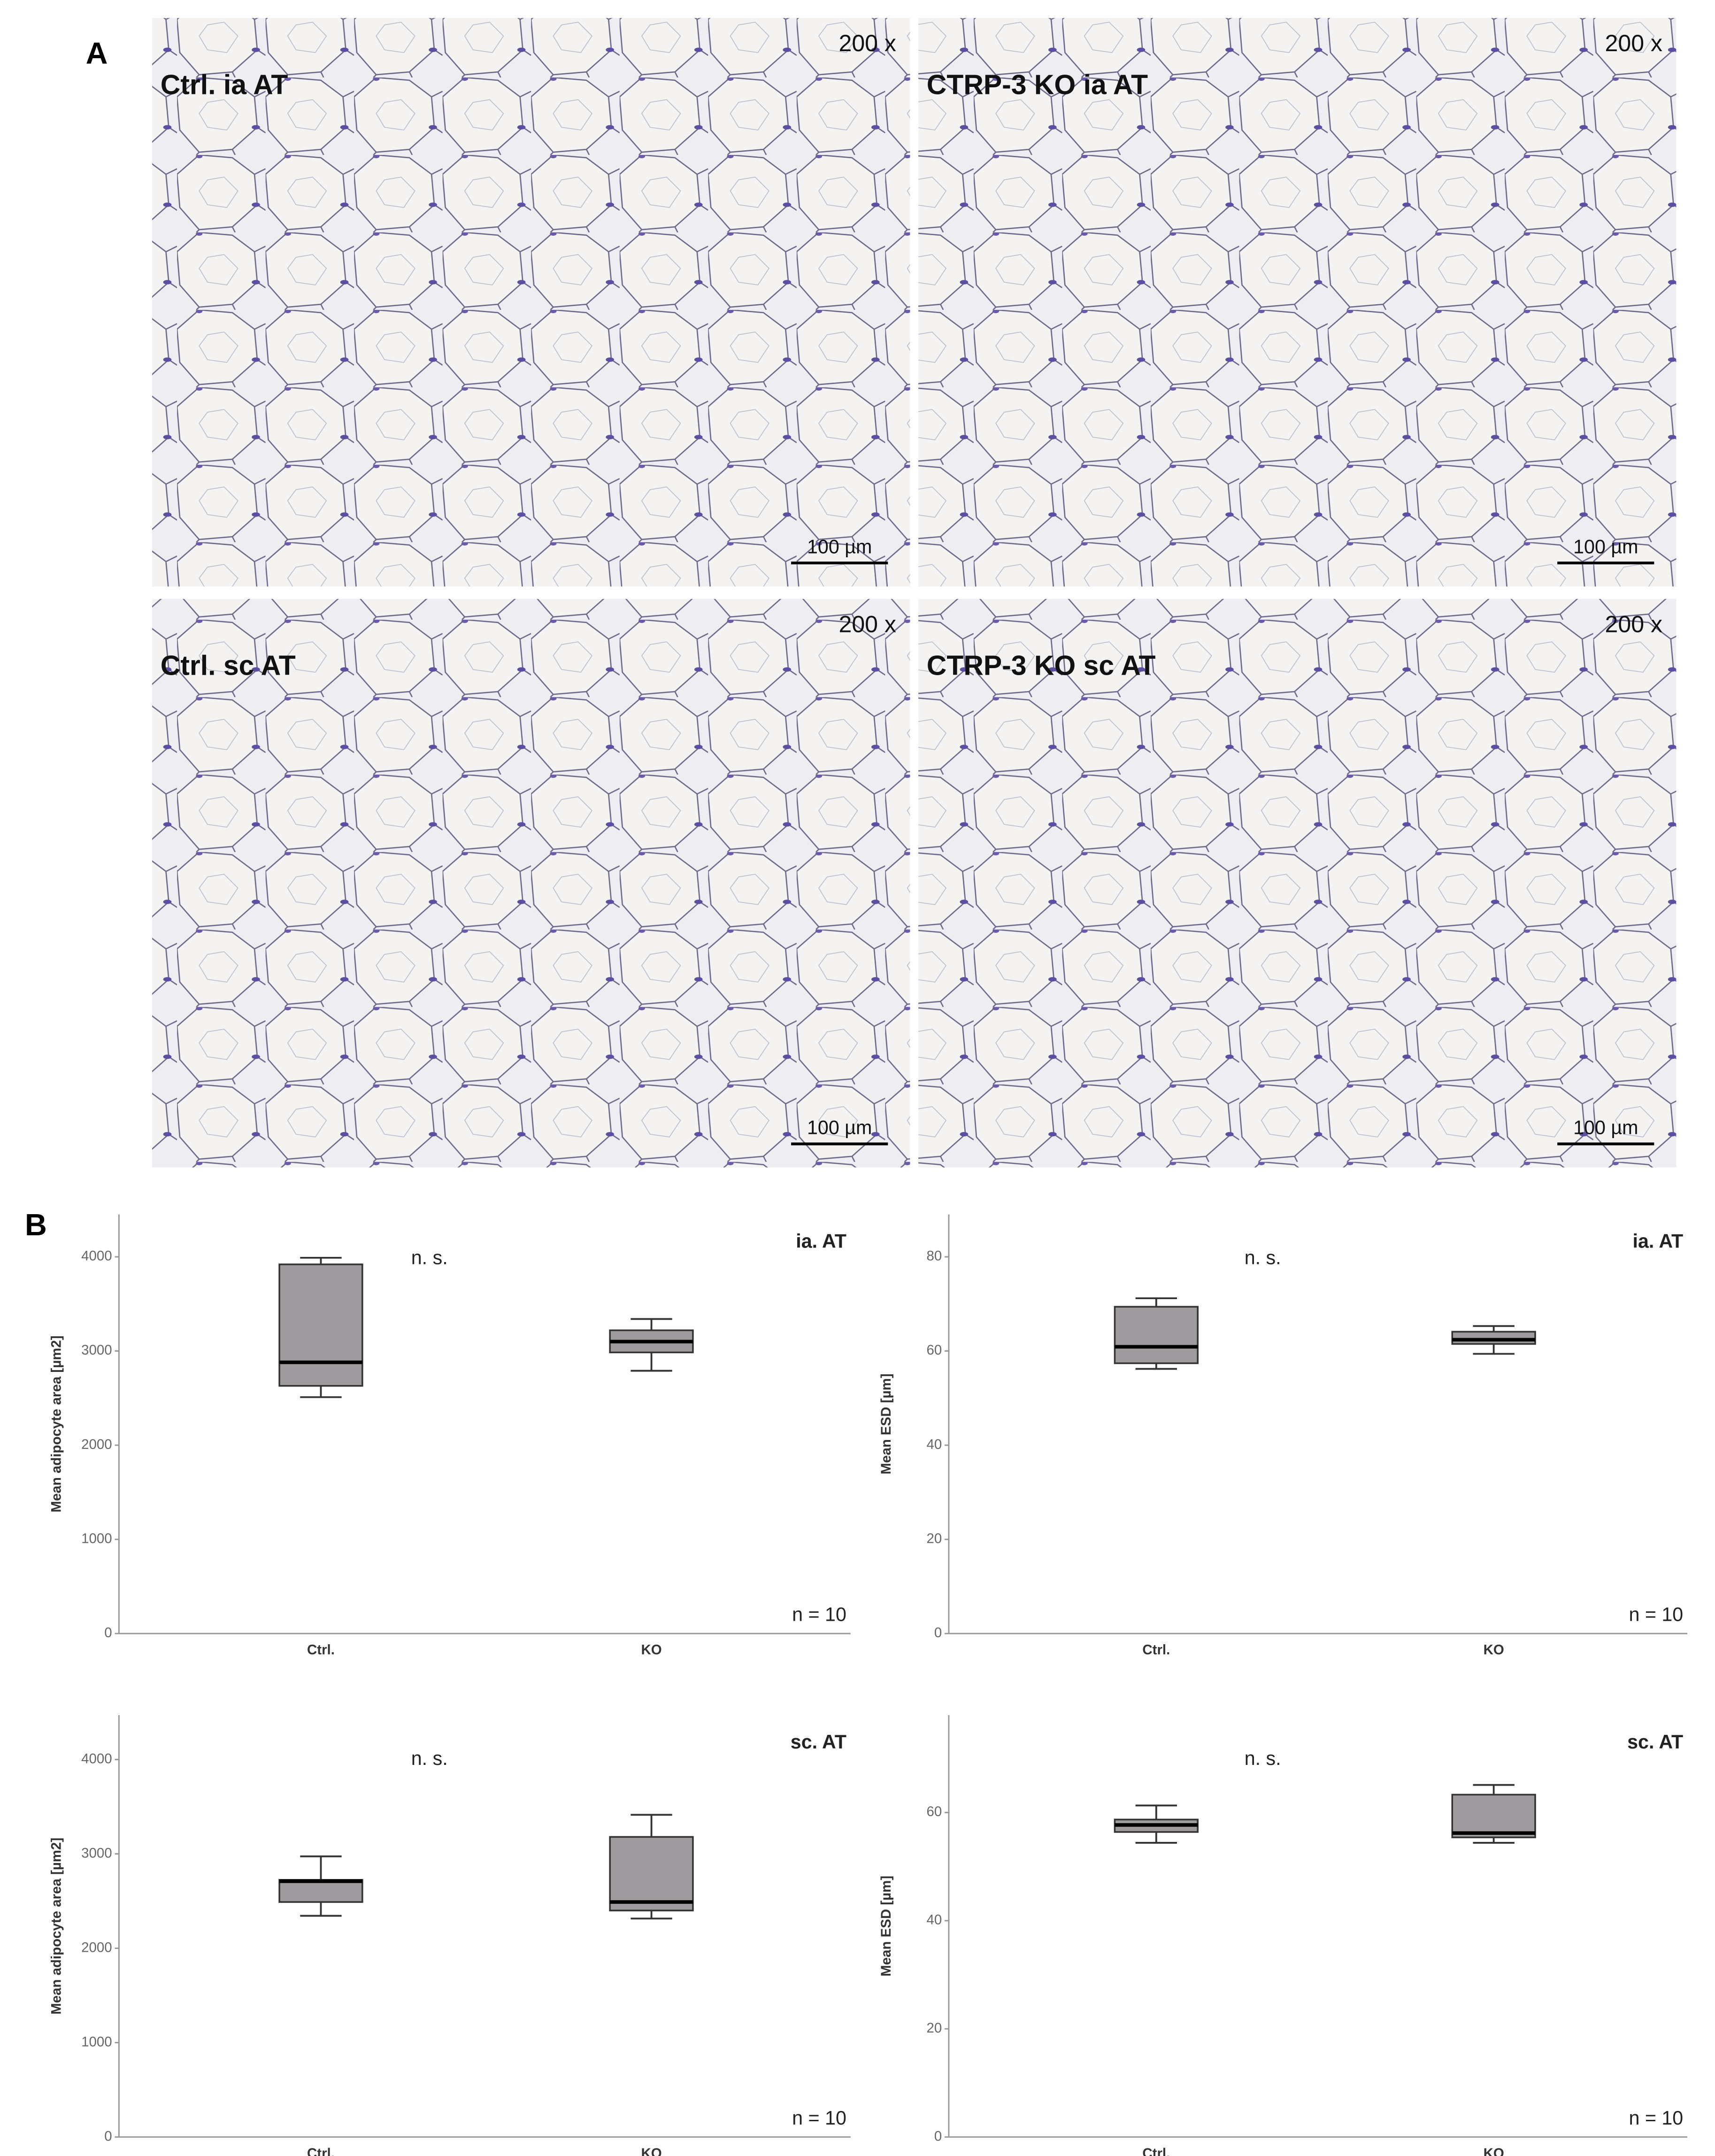  Describe the element at coordinates (97, 53) in the screenshot. I see `panel-label: A` at that location.